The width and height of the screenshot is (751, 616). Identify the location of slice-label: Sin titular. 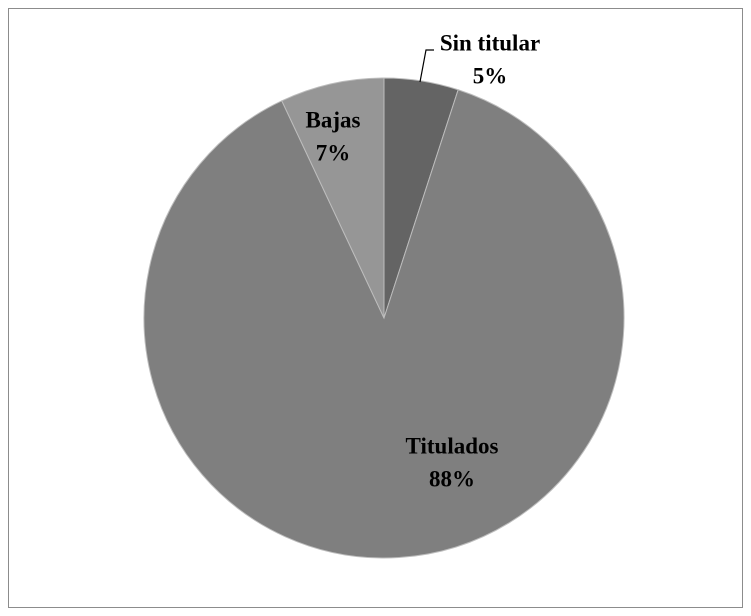
(490, 42).